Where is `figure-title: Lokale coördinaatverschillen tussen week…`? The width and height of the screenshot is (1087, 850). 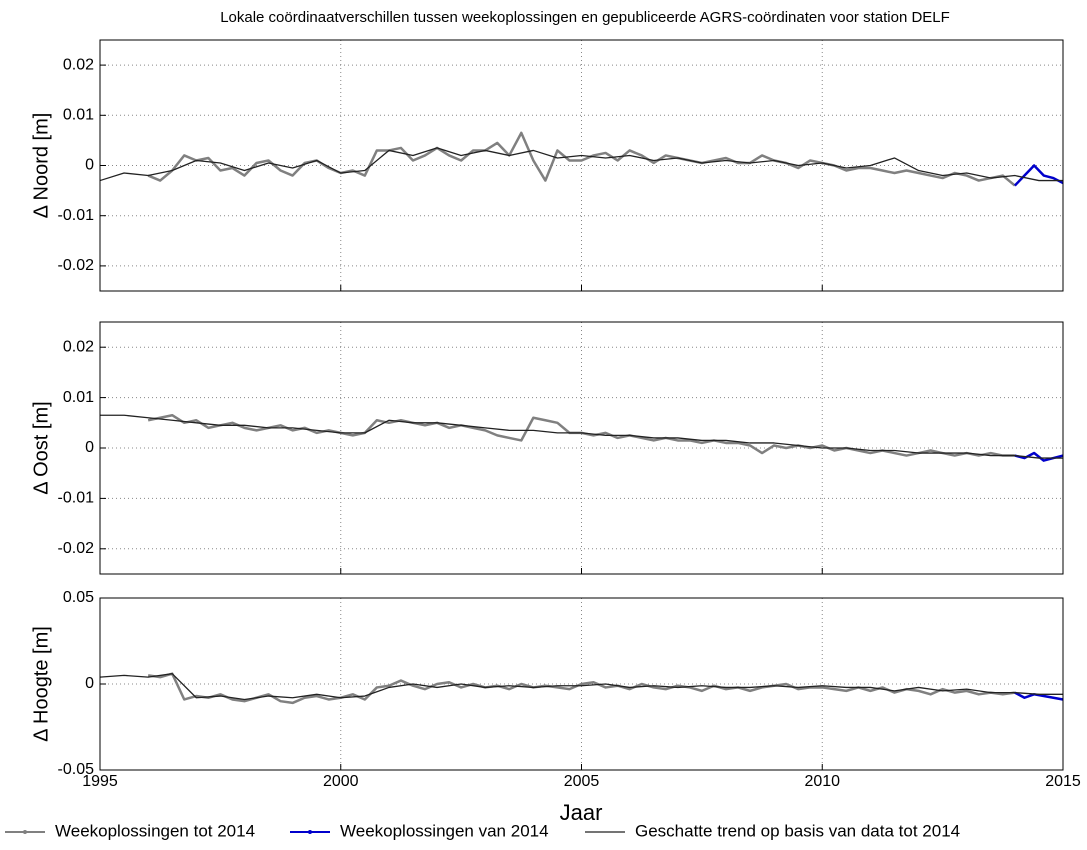
figure-title: Lokale coördinaatverschillen tussen week… is located at coordinates (585, 17).